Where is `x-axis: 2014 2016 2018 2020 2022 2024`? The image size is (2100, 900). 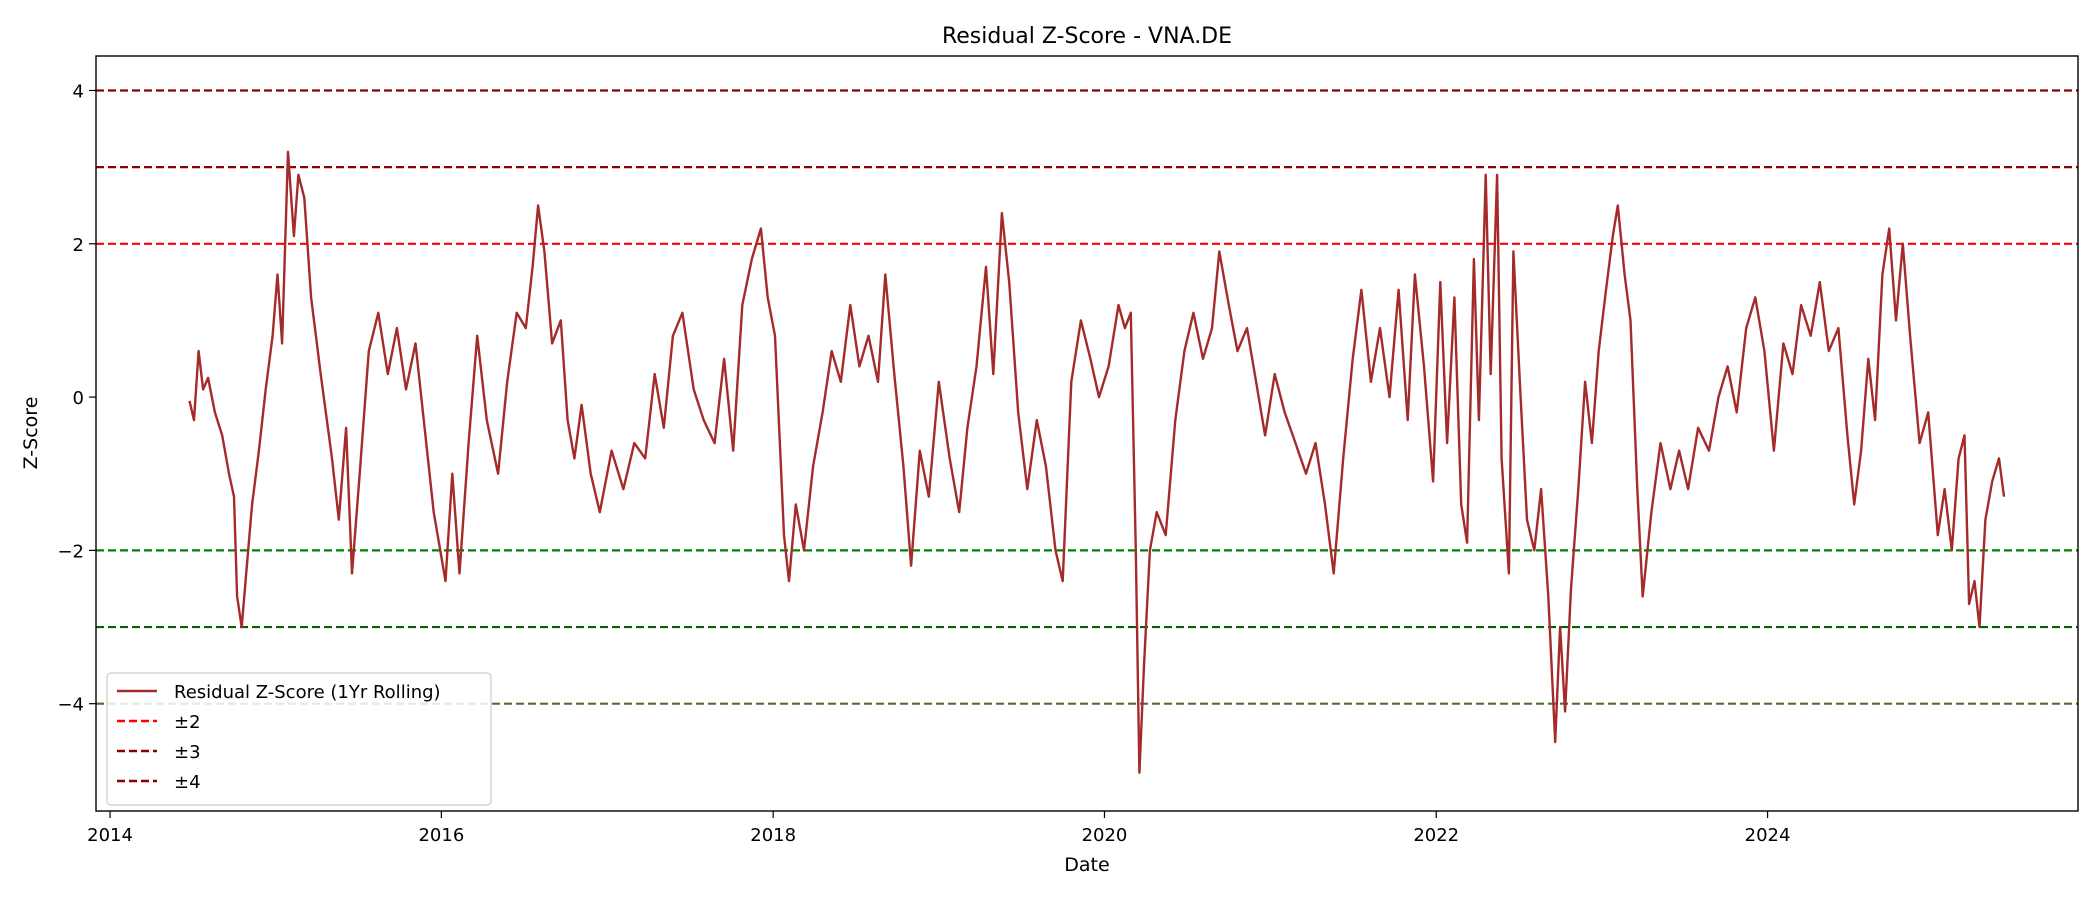
x-axis: 2014 2016 2018 2020 2022 2024 is located at coordinates (938, 828).